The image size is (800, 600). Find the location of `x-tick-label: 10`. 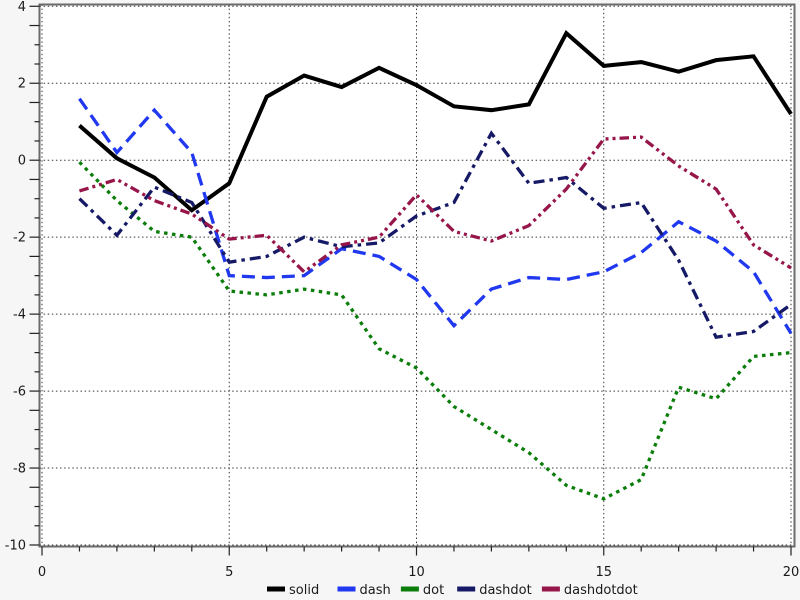

x-tick-label: 10 is located at coordinates (416, 572).